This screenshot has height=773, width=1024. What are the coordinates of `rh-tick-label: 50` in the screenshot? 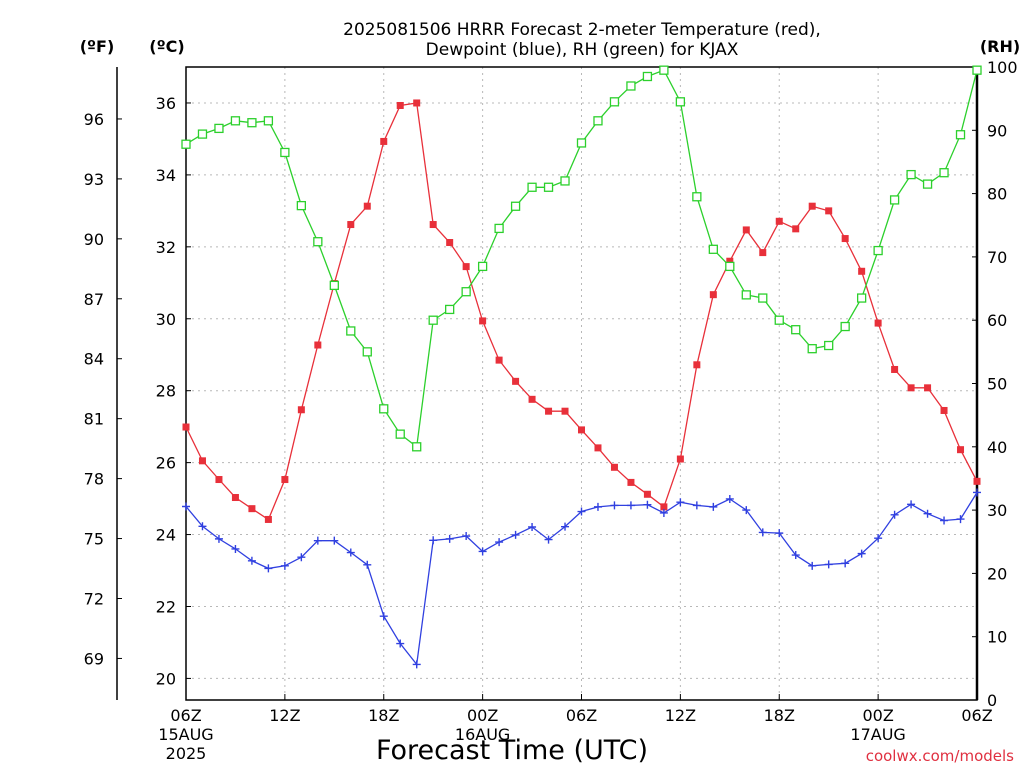 It's located at (997, 384).